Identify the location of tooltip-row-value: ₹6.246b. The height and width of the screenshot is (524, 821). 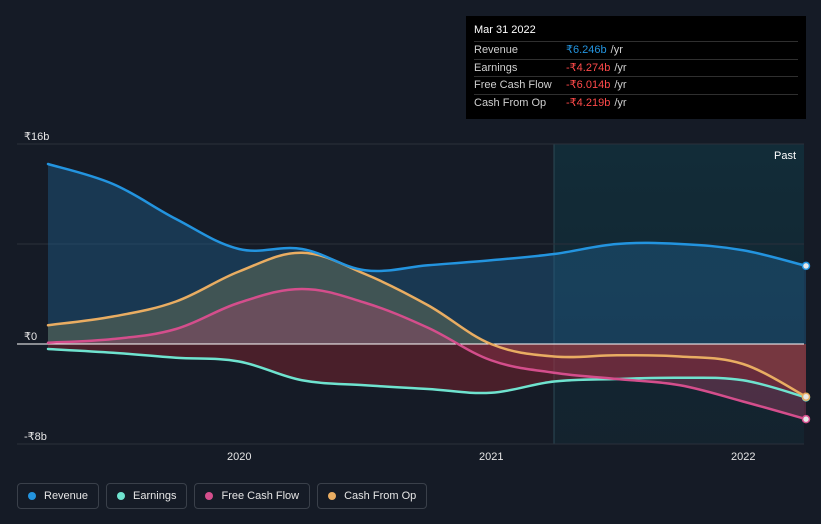
(586, 50).